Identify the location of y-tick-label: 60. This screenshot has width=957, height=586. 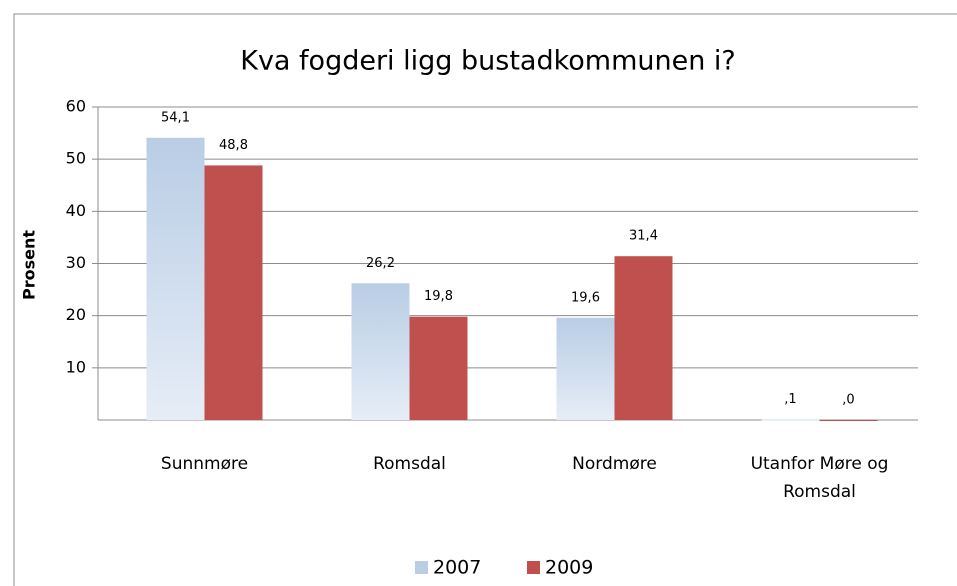
(76, 106).